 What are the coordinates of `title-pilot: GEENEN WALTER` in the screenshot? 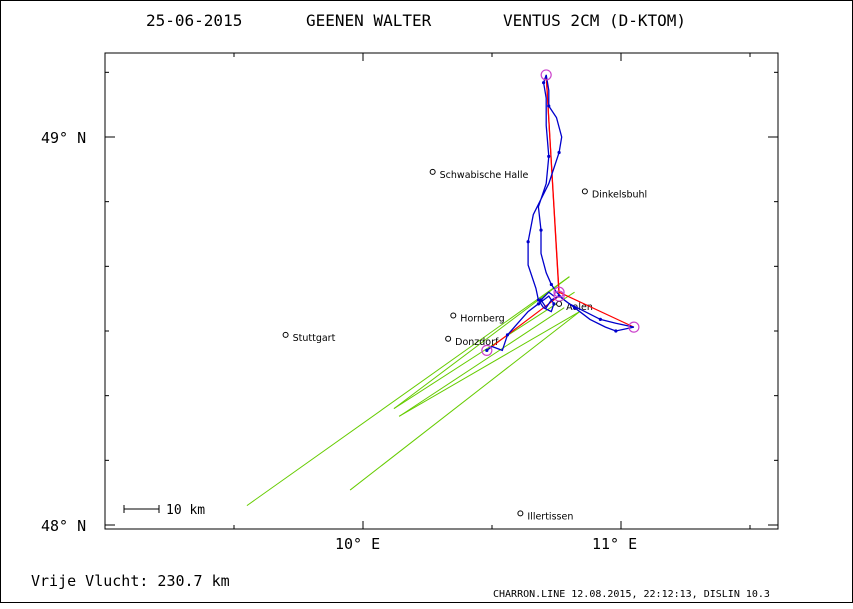 It's located at (369, 20).